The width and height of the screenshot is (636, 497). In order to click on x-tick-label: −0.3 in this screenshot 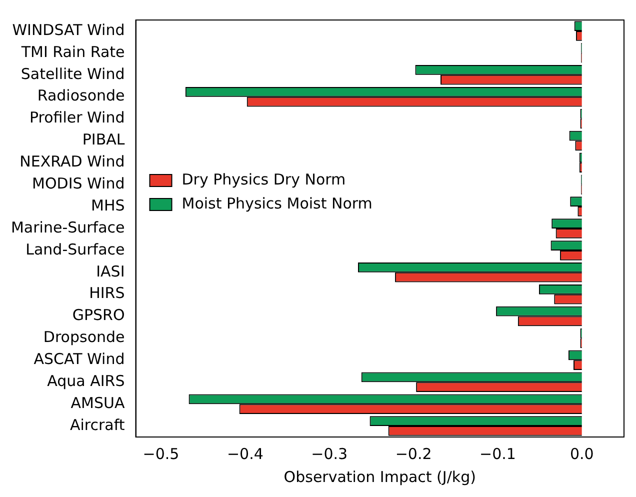, I will do `click(329, 453)`.